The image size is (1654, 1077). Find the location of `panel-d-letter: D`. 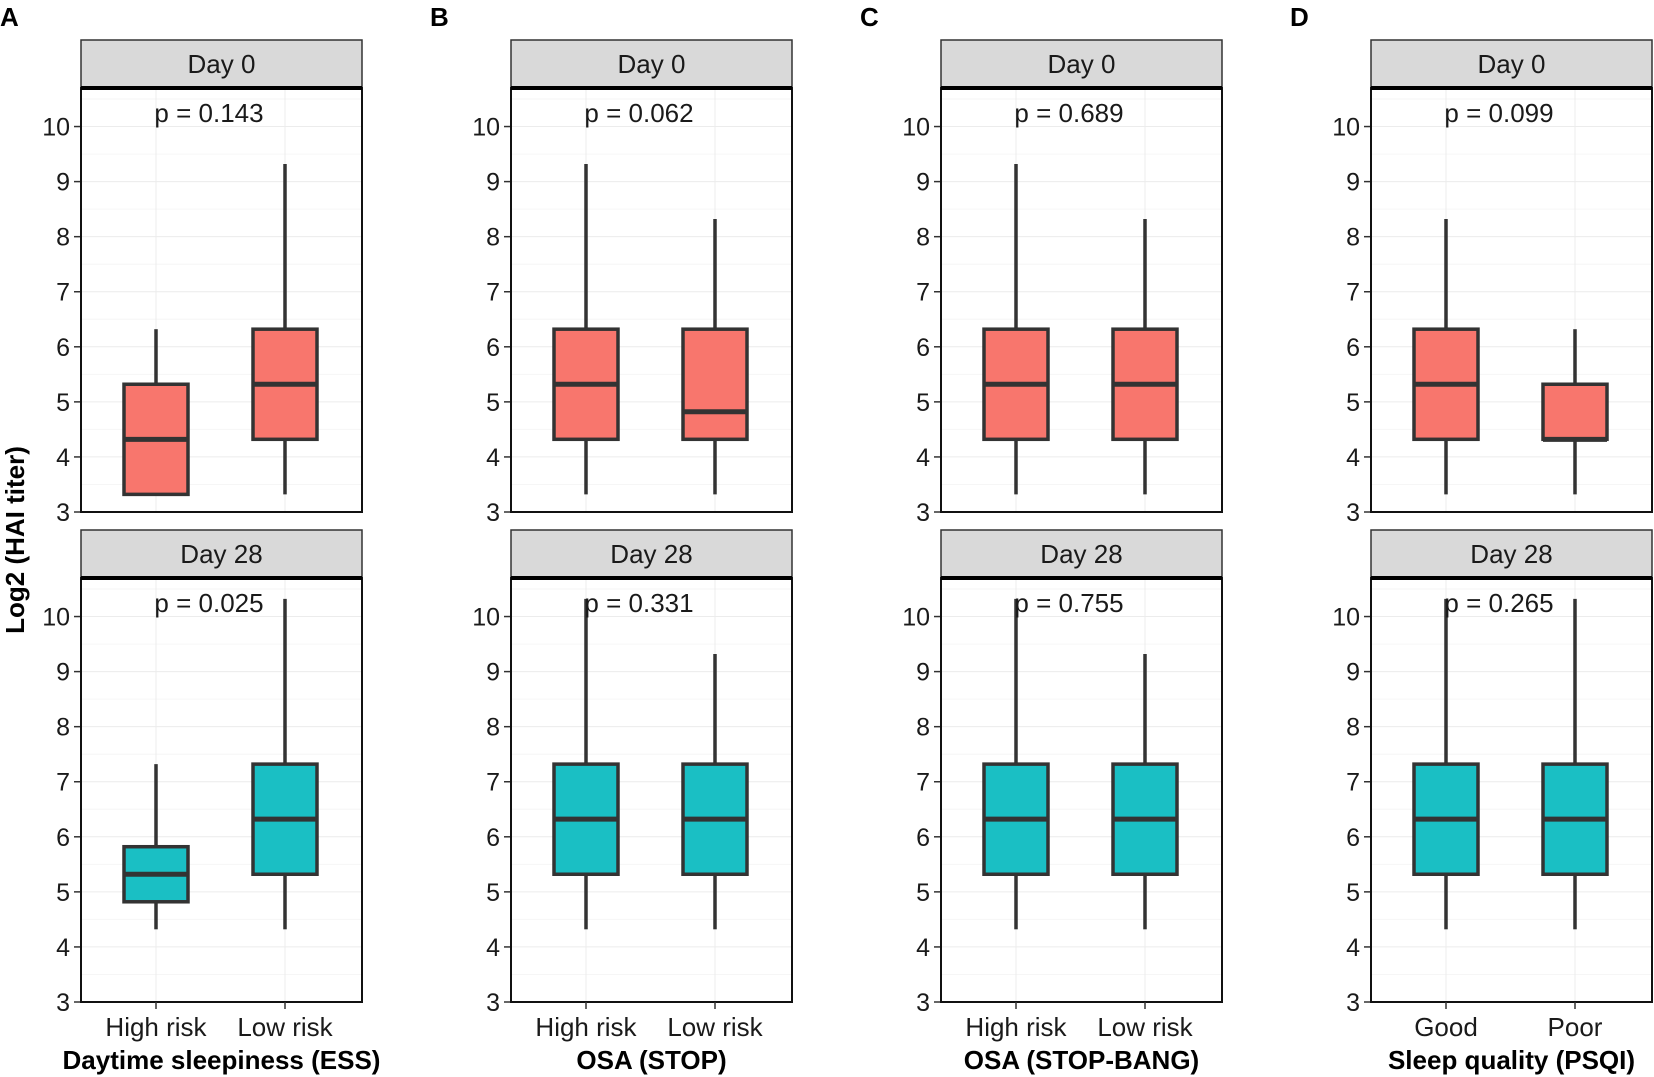

panel-d-letter: D is located at coordinates (1299, 17).